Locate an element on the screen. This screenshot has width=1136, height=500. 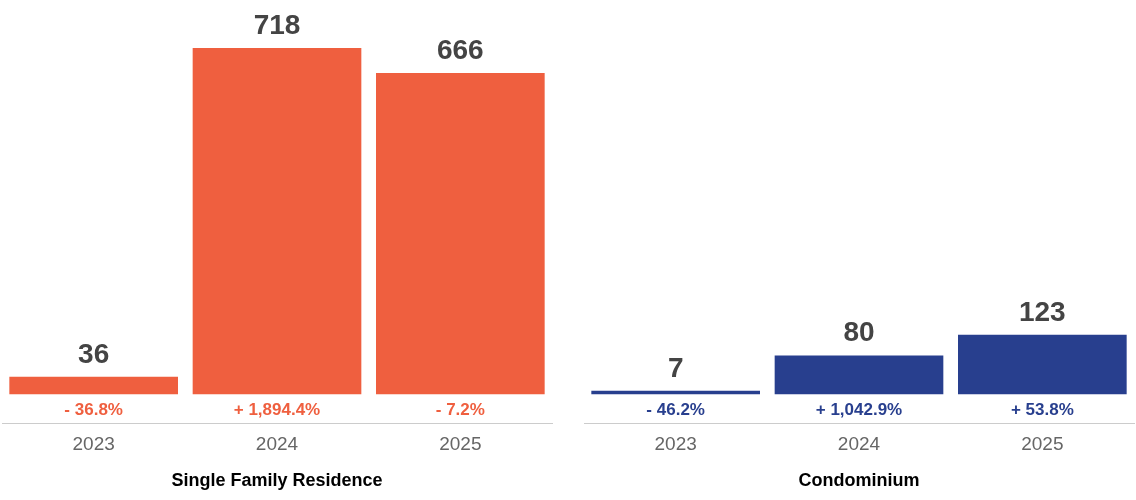
text: + 1,894.4% is located at coordinates (277, 409).